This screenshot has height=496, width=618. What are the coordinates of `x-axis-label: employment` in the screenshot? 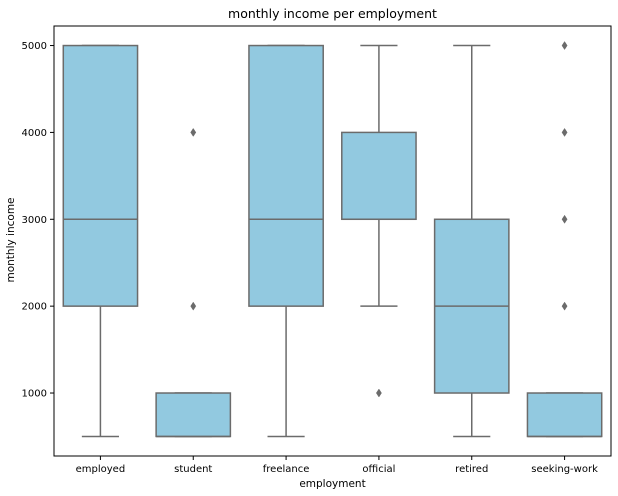 It's located at (332, 484).